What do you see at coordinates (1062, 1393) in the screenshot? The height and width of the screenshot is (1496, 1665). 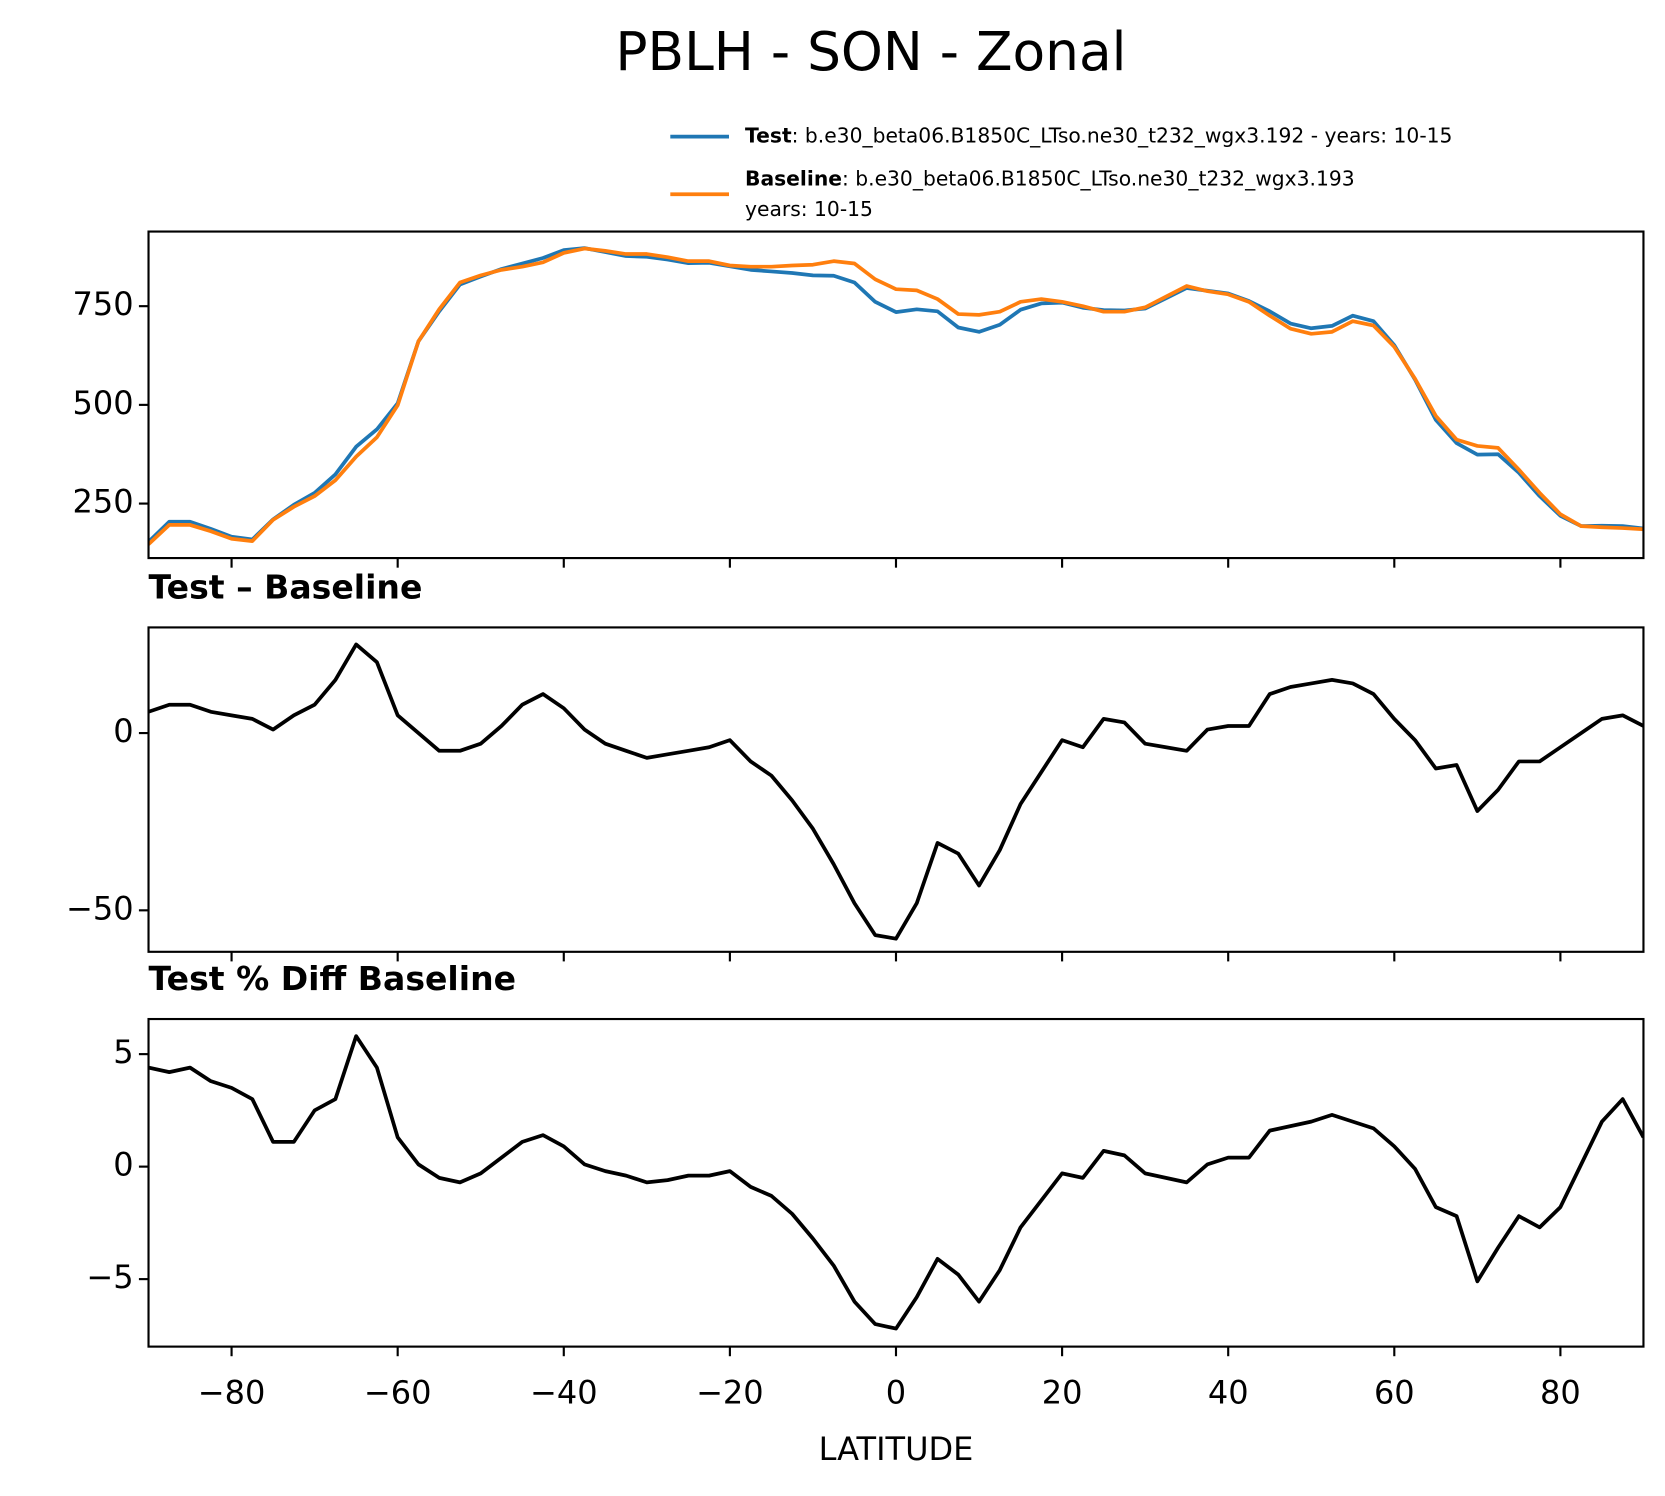 I see `x-tick-label: 20` at bounding box center [1062, 1393].